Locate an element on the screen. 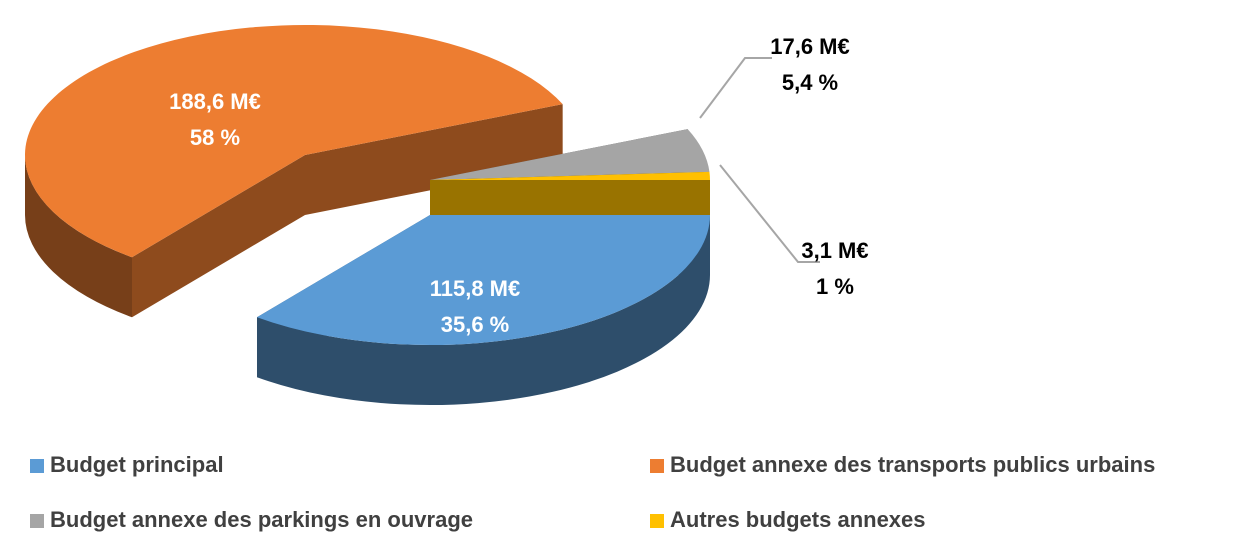  legend-label: Budget annexe des parkings en ouvrage is located at coordinates (261, 519).